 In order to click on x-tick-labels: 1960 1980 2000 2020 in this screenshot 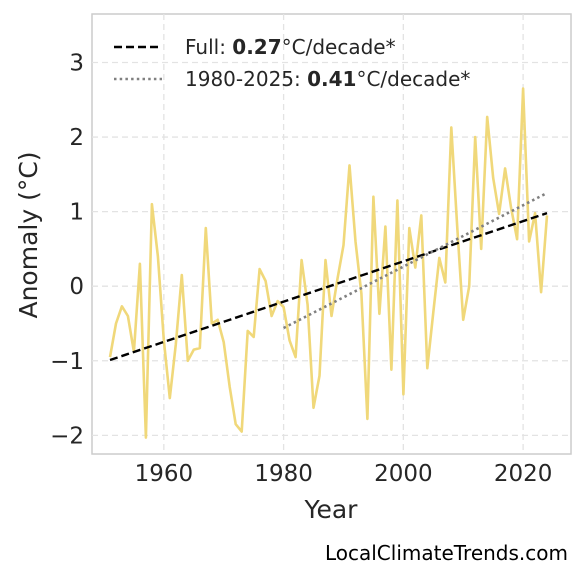, I will do `click(344, 474)`.